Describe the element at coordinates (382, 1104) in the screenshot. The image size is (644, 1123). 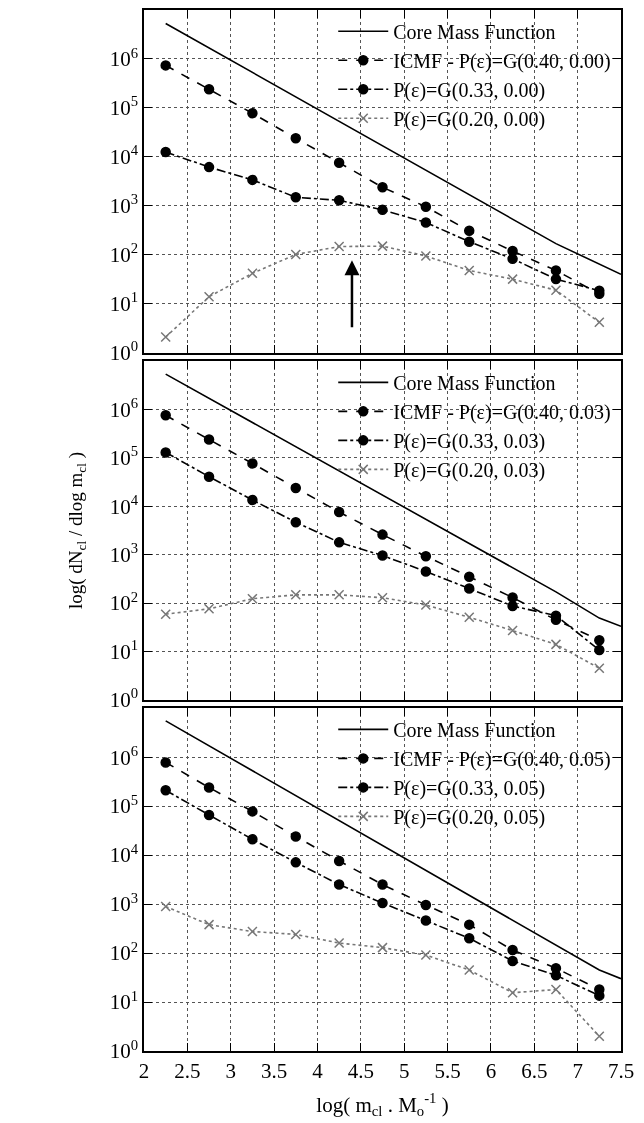
I see `x-axis-title: log( m$_{cl}$ . M$_{o}$$^{-1}$ )` at that location.